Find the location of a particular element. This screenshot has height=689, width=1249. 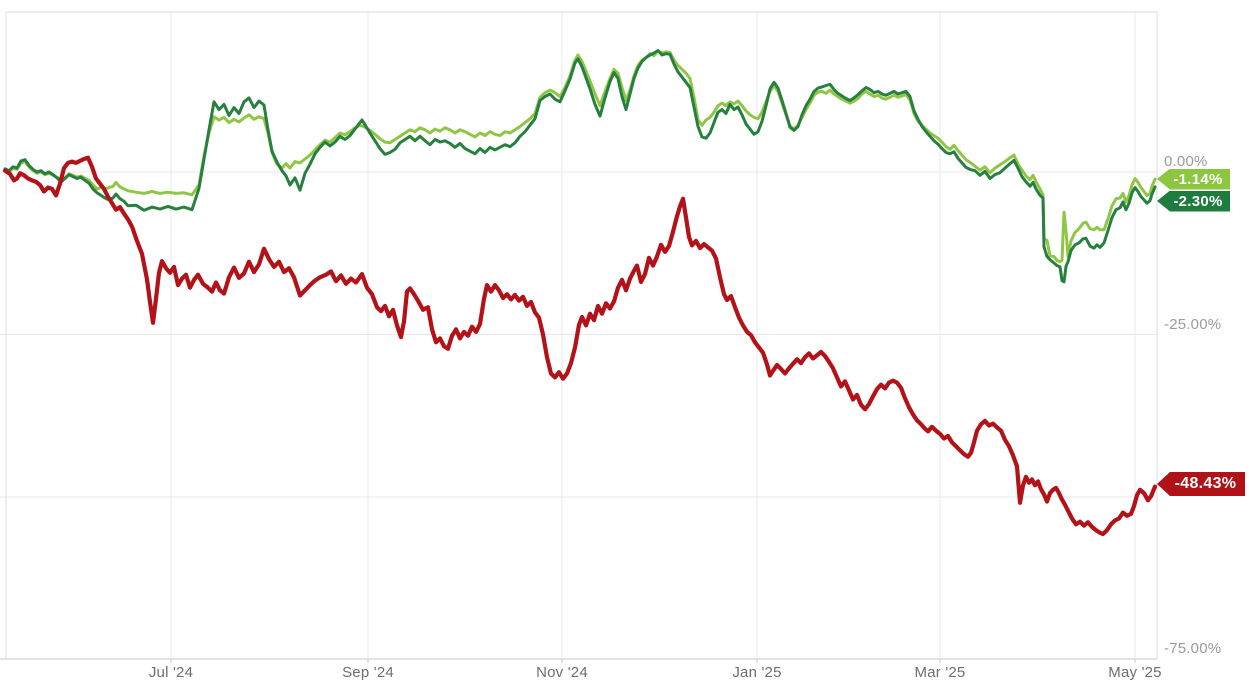

x-axis-label-sep24: Sep '24 is located at coordinates (368, 672).